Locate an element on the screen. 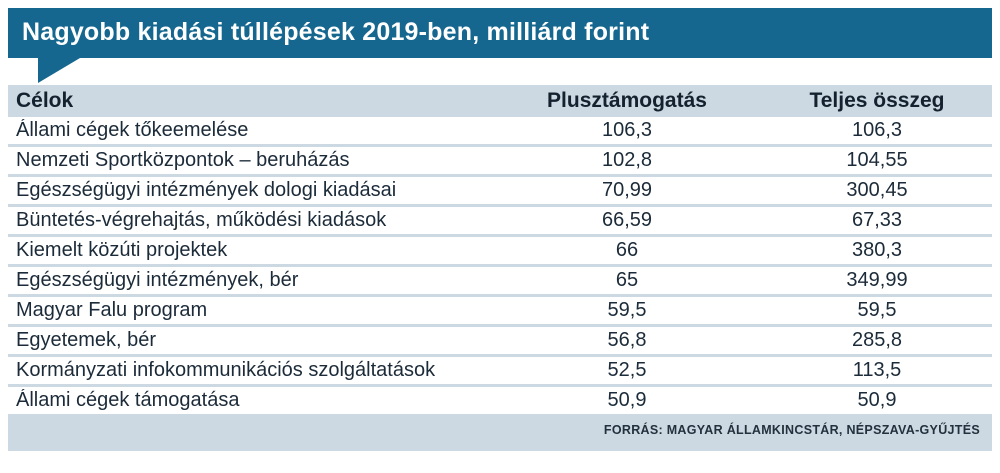 The height and width of the screenshot is (473, 1000). row-value-teljes: 349,99 is located at coordinates (877, 280).